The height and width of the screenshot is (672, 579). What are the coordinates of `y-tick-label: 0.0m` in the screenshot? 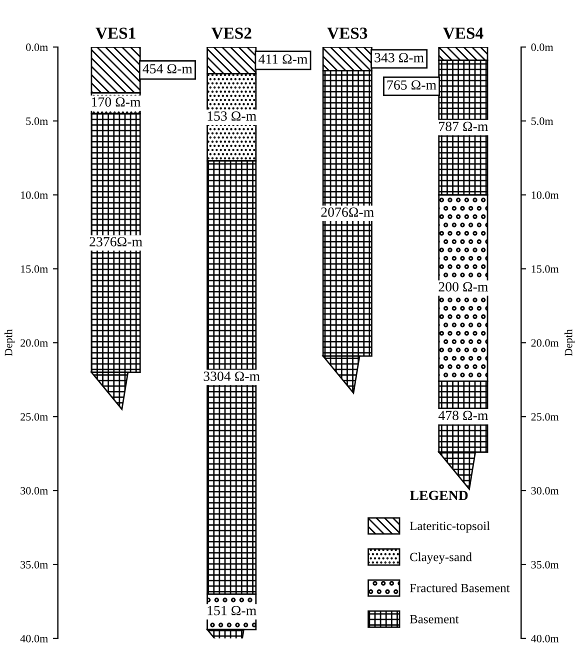 It's located at (37, 48).